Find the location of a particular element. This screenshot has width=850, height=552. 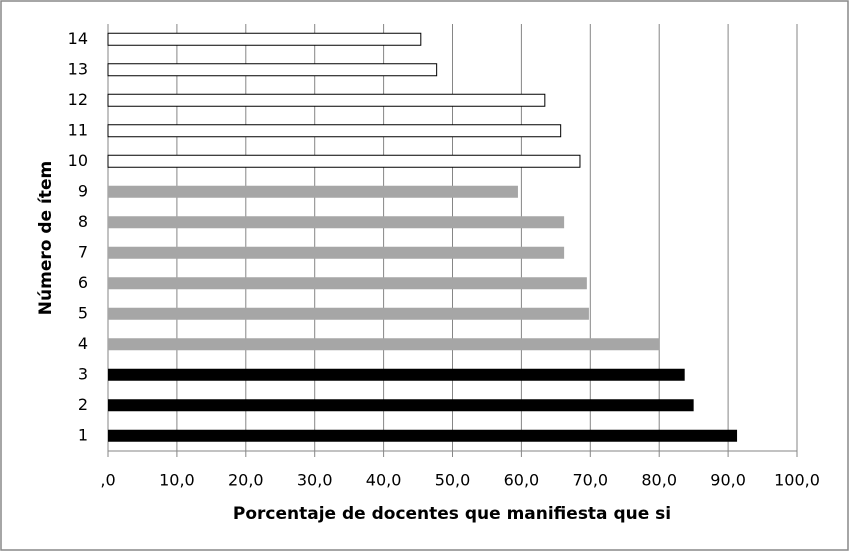

y-tick-label: 5 is located at coordinates (83, 312).